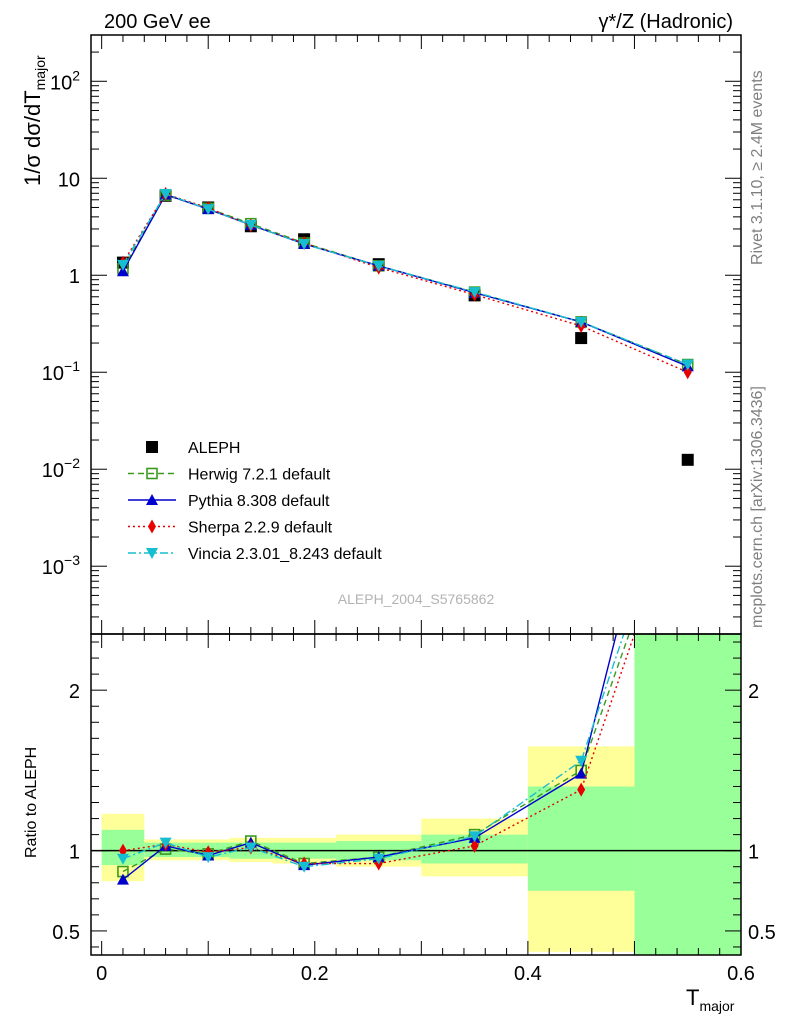  I want to click on main-y-tick-label: 10, so click(69, 180).